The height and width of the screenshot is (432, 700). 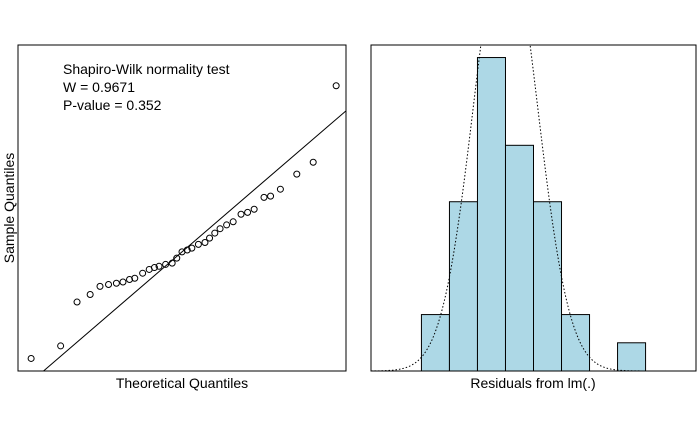 What do you see at coordinates (99, 87) in the screenshot?
I see `sw-test-statistic: W = 0.9671` at bounding box center [99, 87].